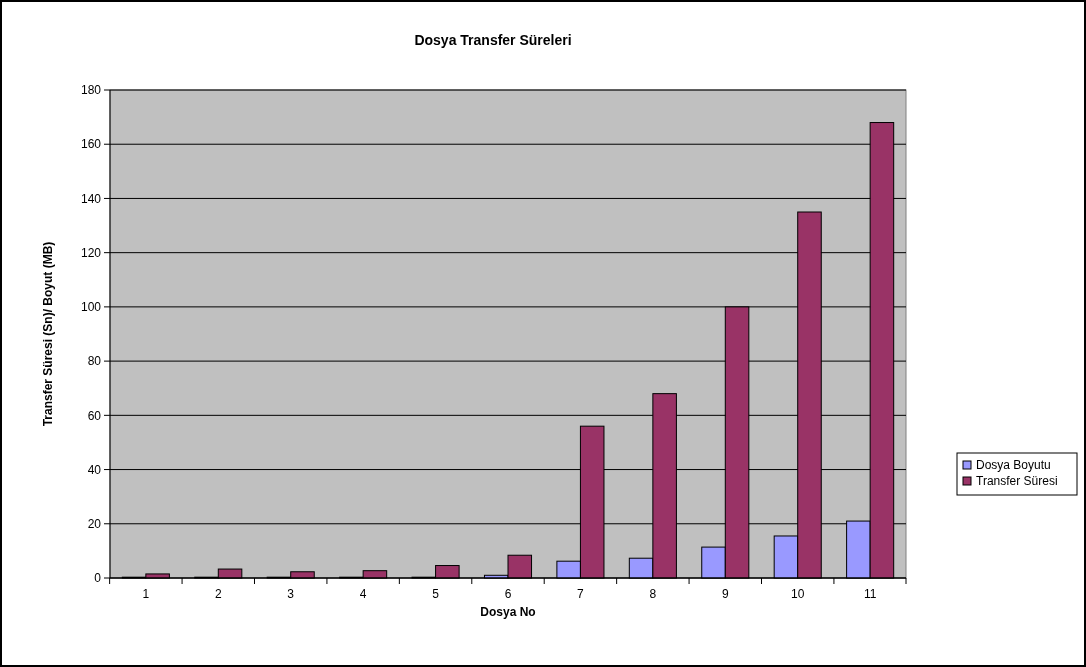 The height and width of the screenshot is (667, 1086). What do you see at coordinates (493, 40) in the screenshot?
I see `chart-title: Dosya Transfer Süreleri` at bounding box center [493, 40].